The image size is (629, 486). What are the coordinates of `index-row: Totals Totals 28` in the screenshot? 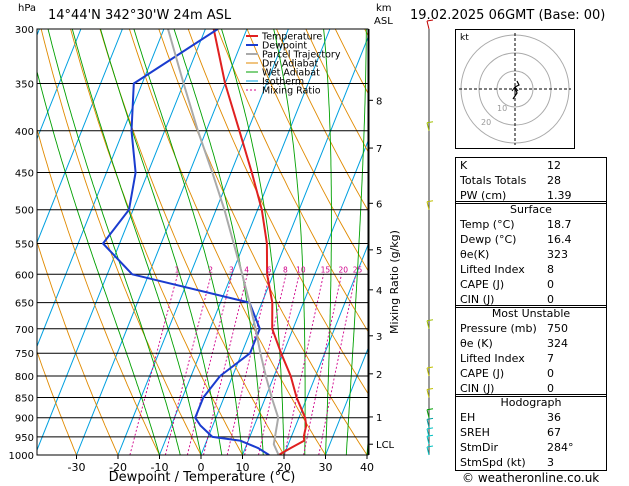 It's located at (510, 180).